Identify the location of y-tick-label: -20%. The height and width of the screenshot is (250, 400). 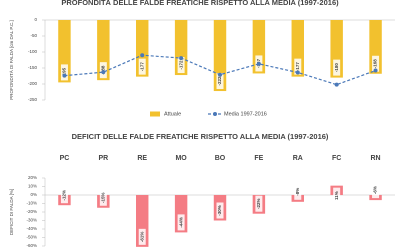
(31, 211).